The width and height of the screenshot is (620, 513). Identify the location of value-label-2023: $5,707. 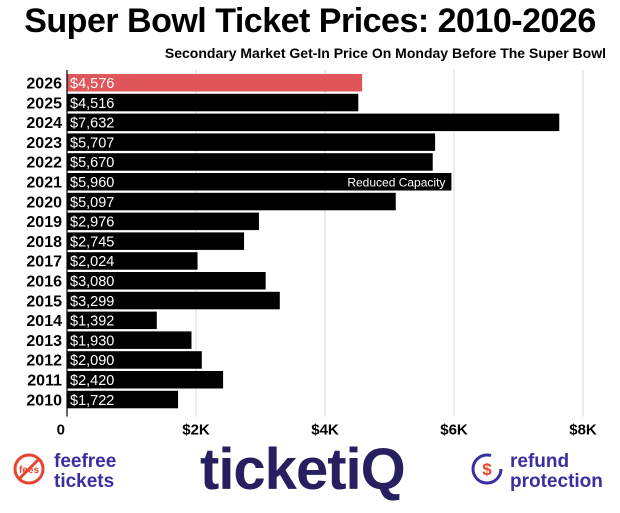
(92, 143).